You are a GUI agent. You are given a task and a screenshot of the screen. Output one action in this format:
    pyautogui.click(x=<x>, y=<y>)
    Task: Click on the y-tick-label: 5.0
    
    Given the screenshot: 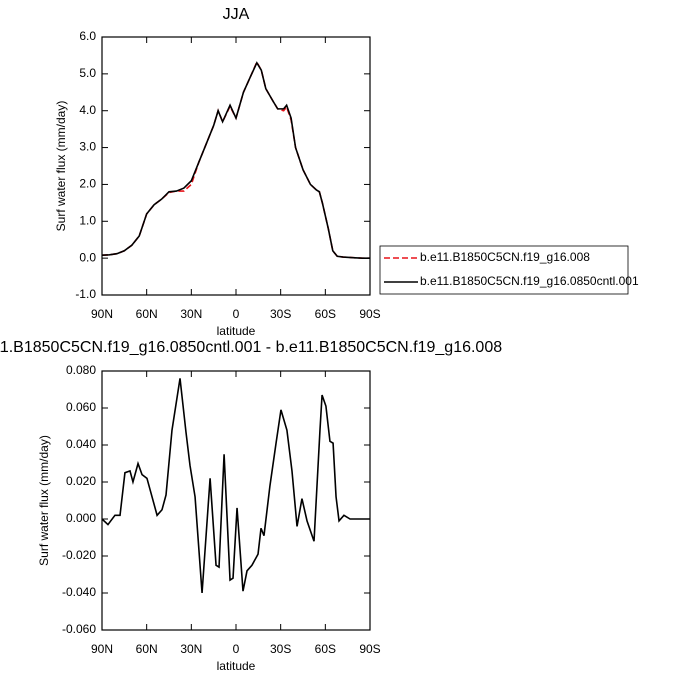 What is the action you would take?
    pyautogui.click(x=87, y=73)
    